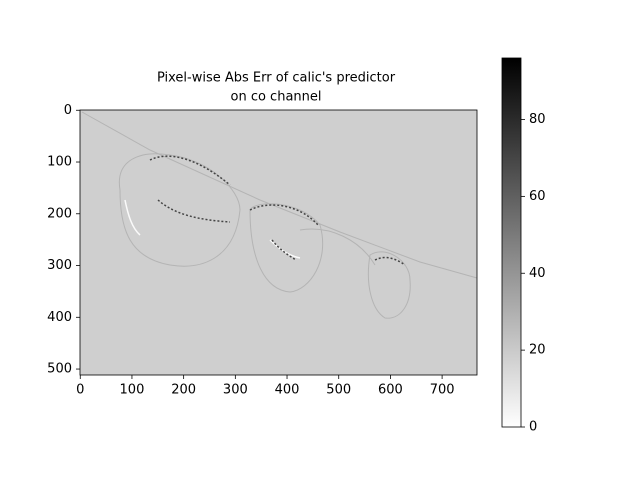  I want to click on y-tick-label: 500, so click(59, 369).